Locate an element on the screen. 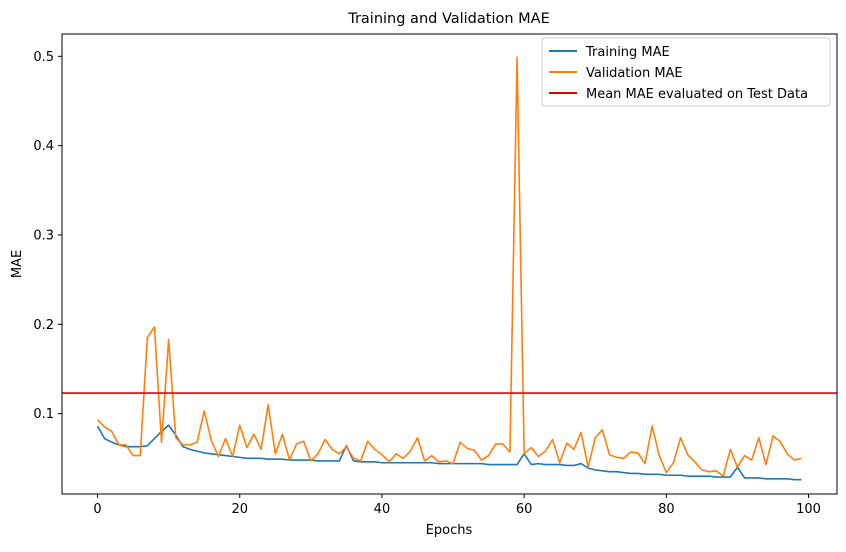 This screenshot has height=552, width=846. y-tick-label: 0.4 is located at coordinates (43, 146).